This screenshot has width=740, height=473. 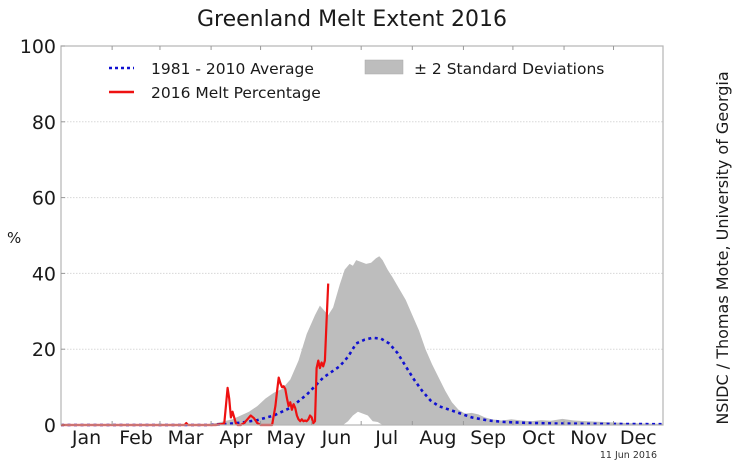 I want to click on month-label-mar: Mar, so click(x=186, y=438).